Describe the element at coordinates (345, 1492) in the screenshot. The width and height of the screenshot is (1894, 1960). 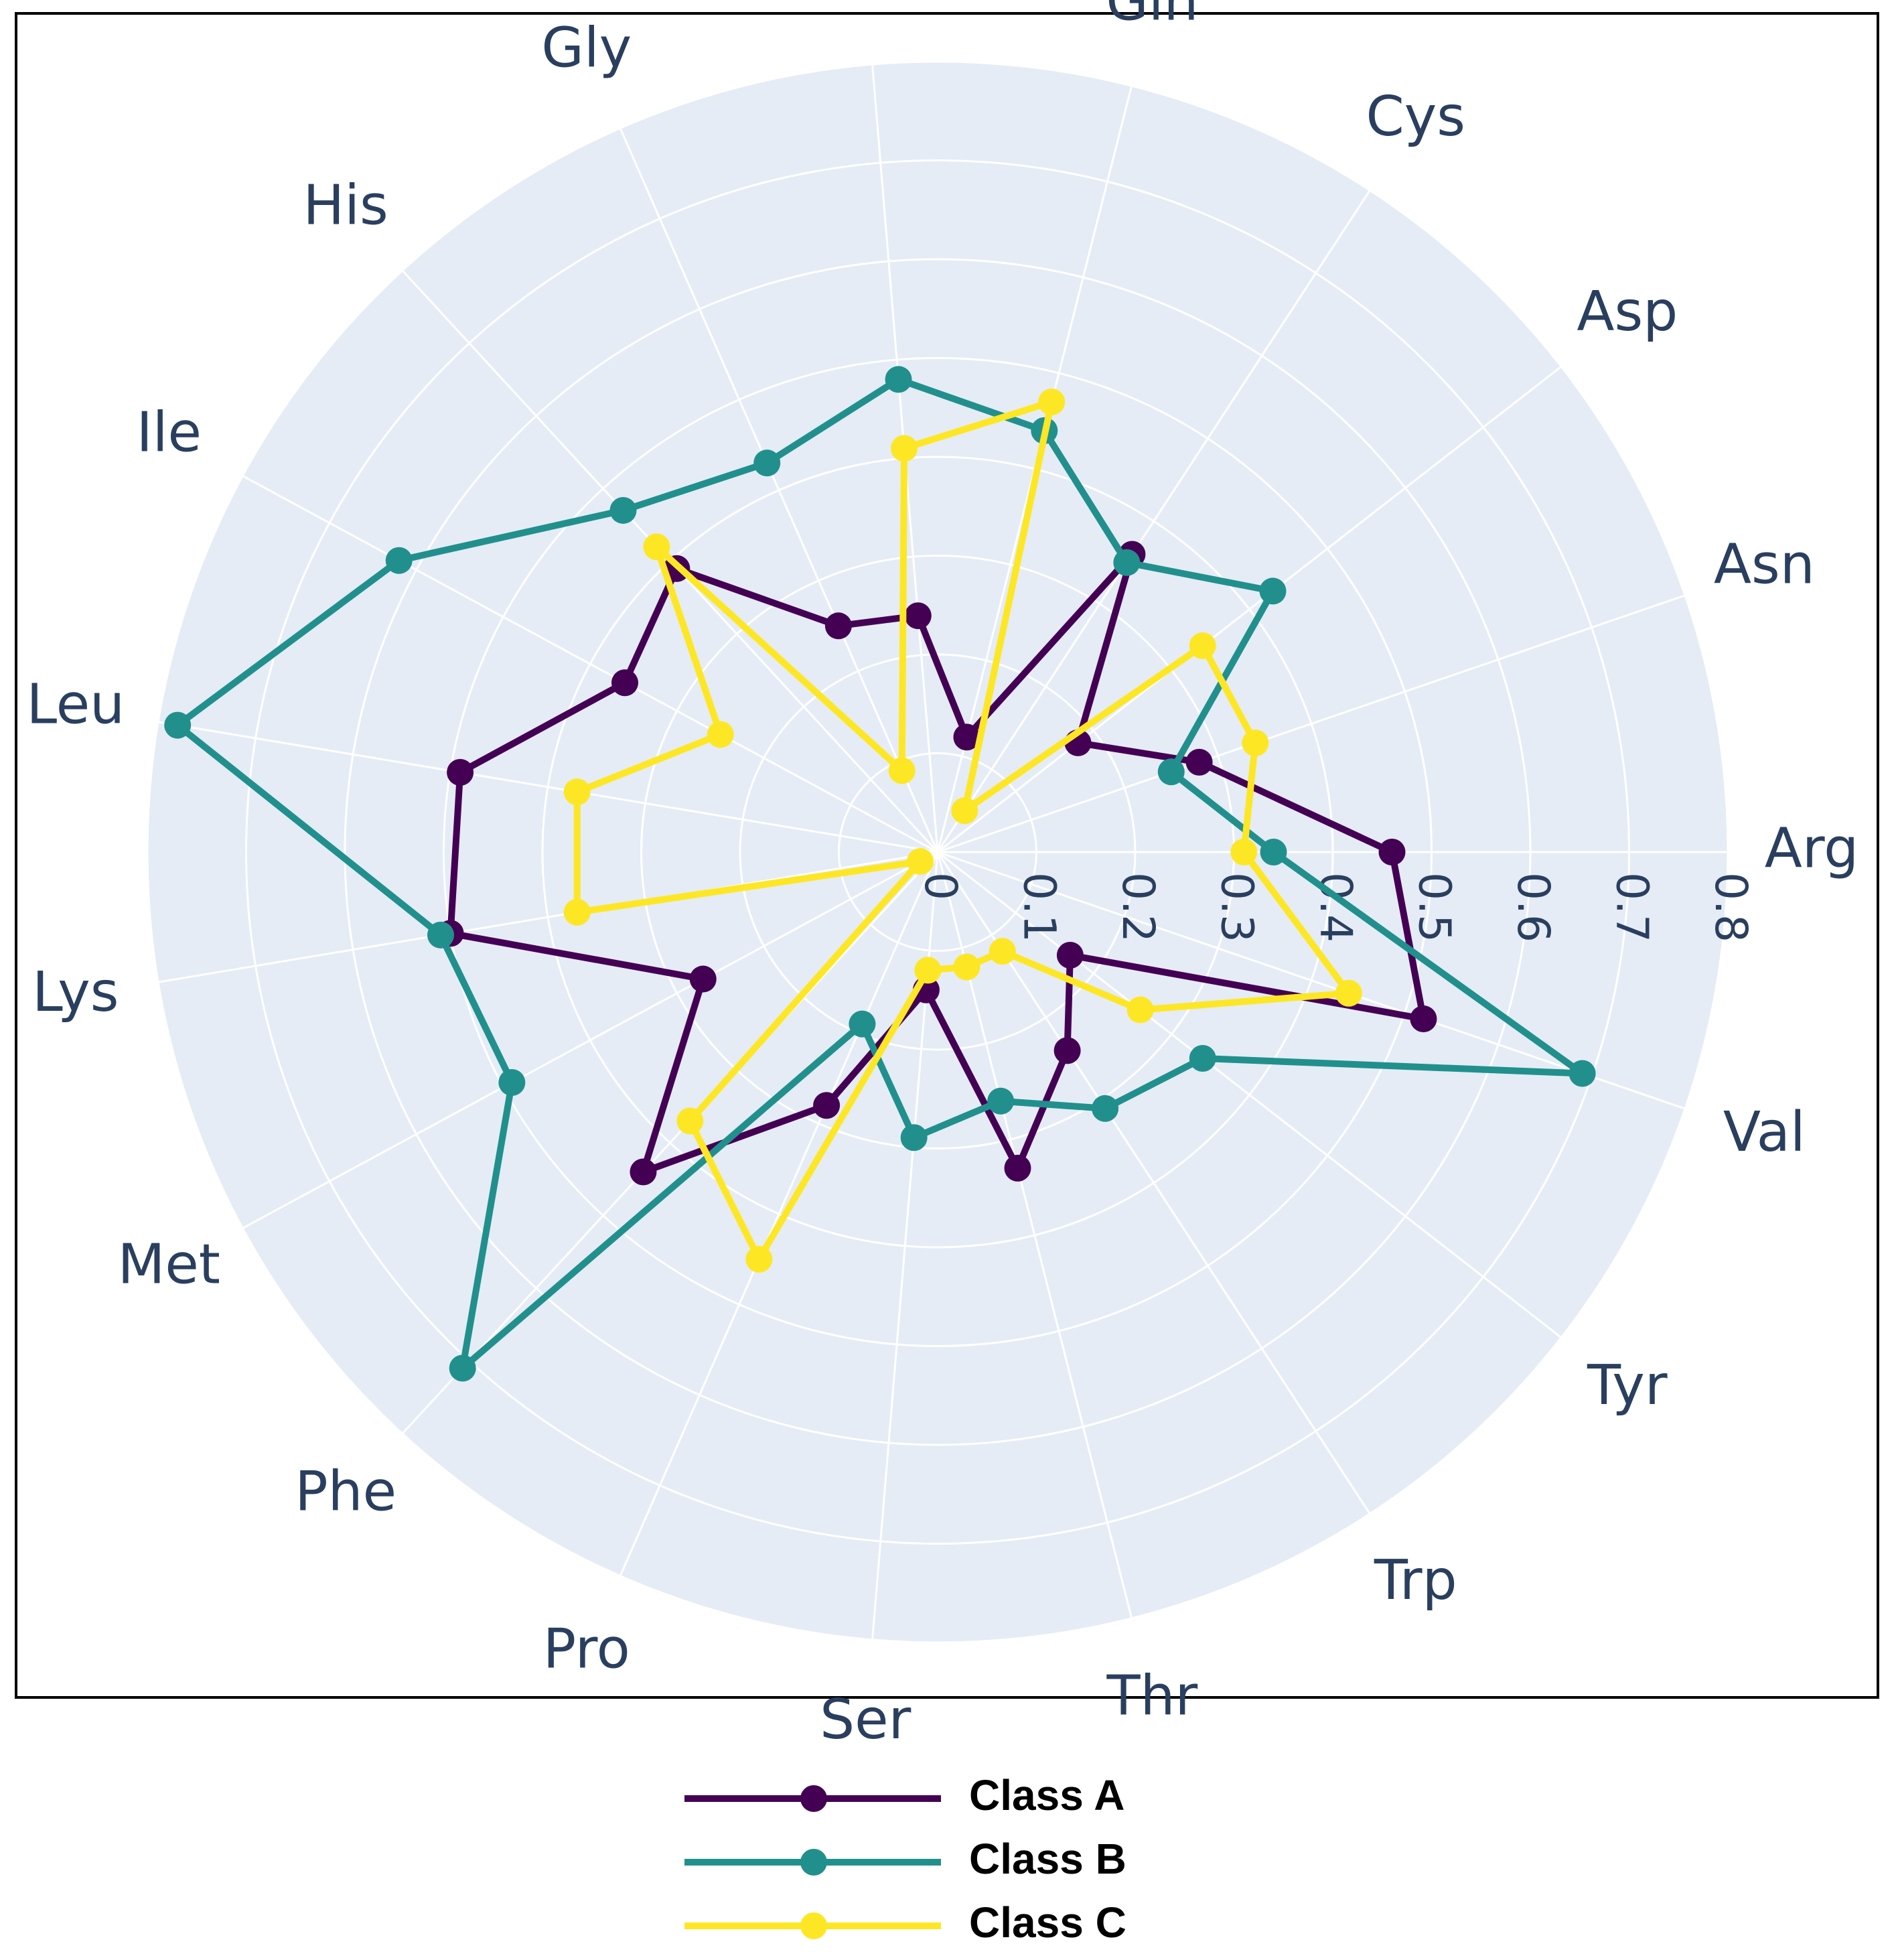
I see `category-label-phe: Phe` at that location.